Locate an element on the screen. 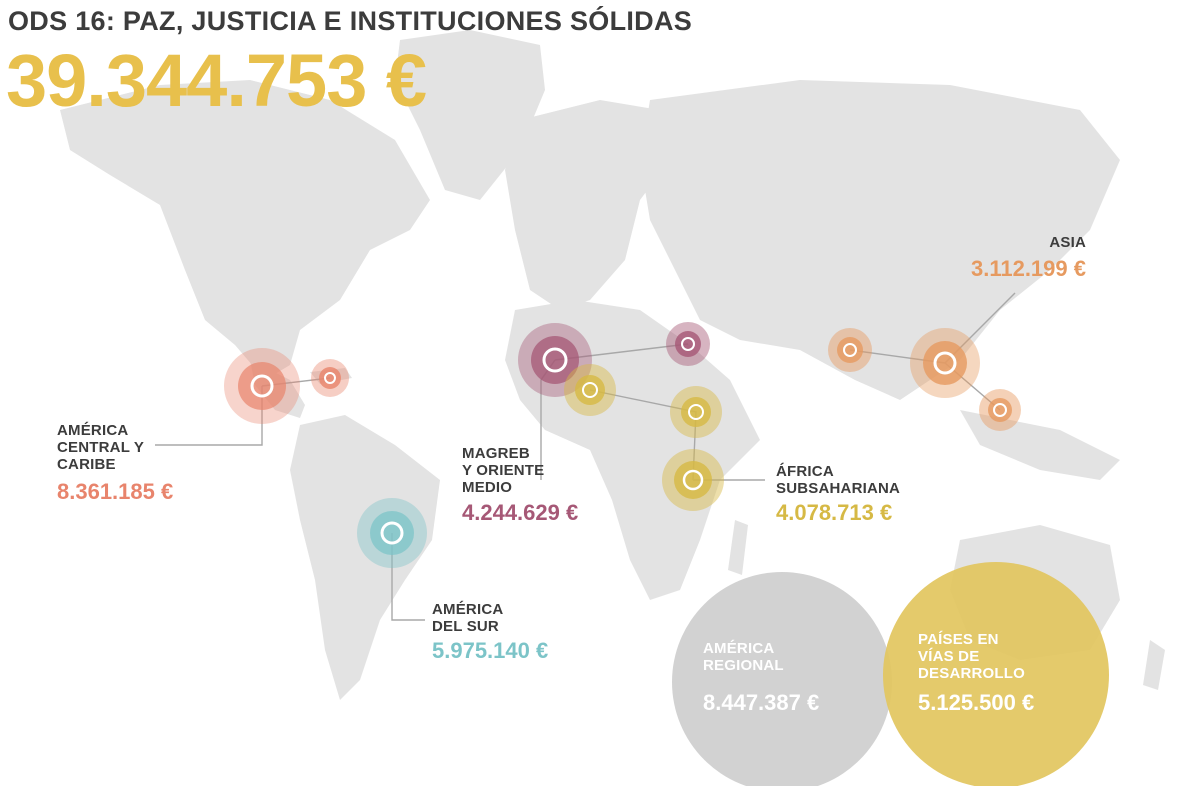 This screenshot has height=786, width=1200. marker-africa-east is located at coordinates (696, 412).